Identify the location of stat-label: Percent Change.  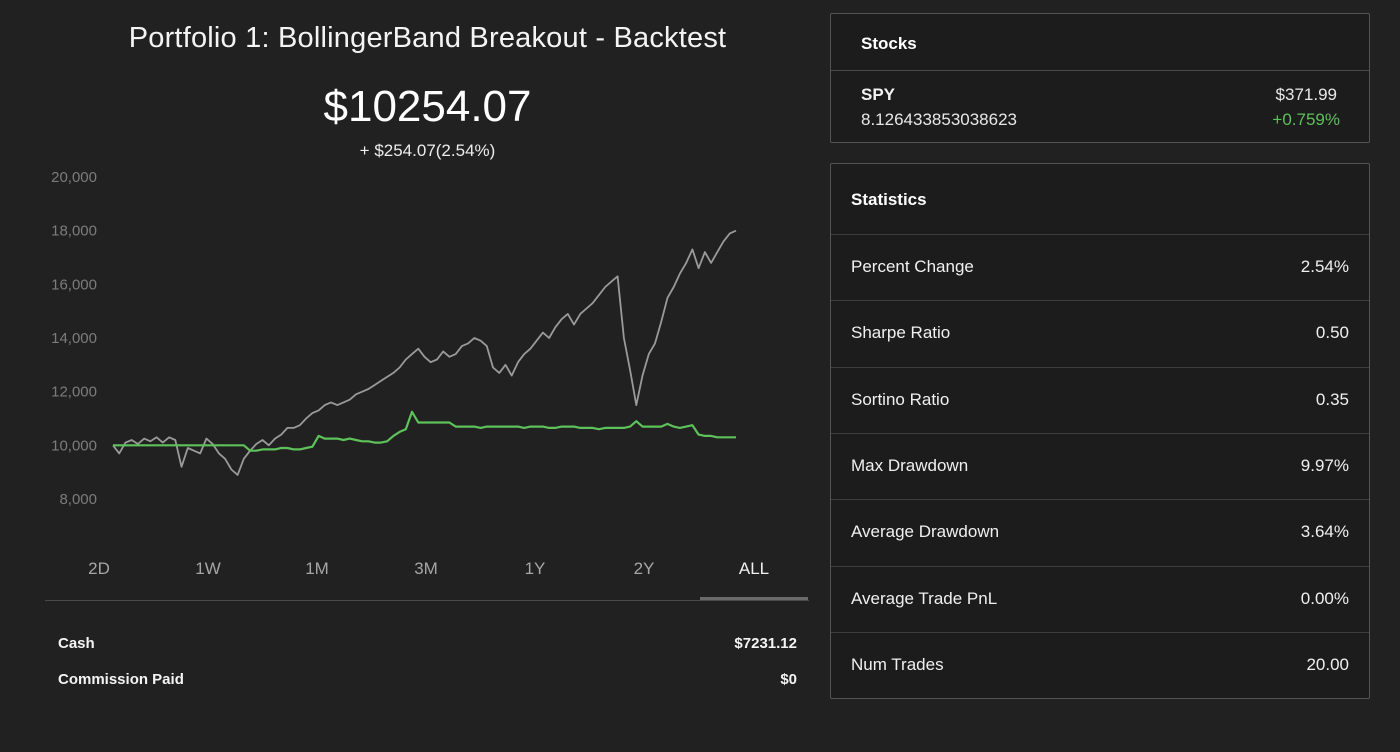
(912, 266).